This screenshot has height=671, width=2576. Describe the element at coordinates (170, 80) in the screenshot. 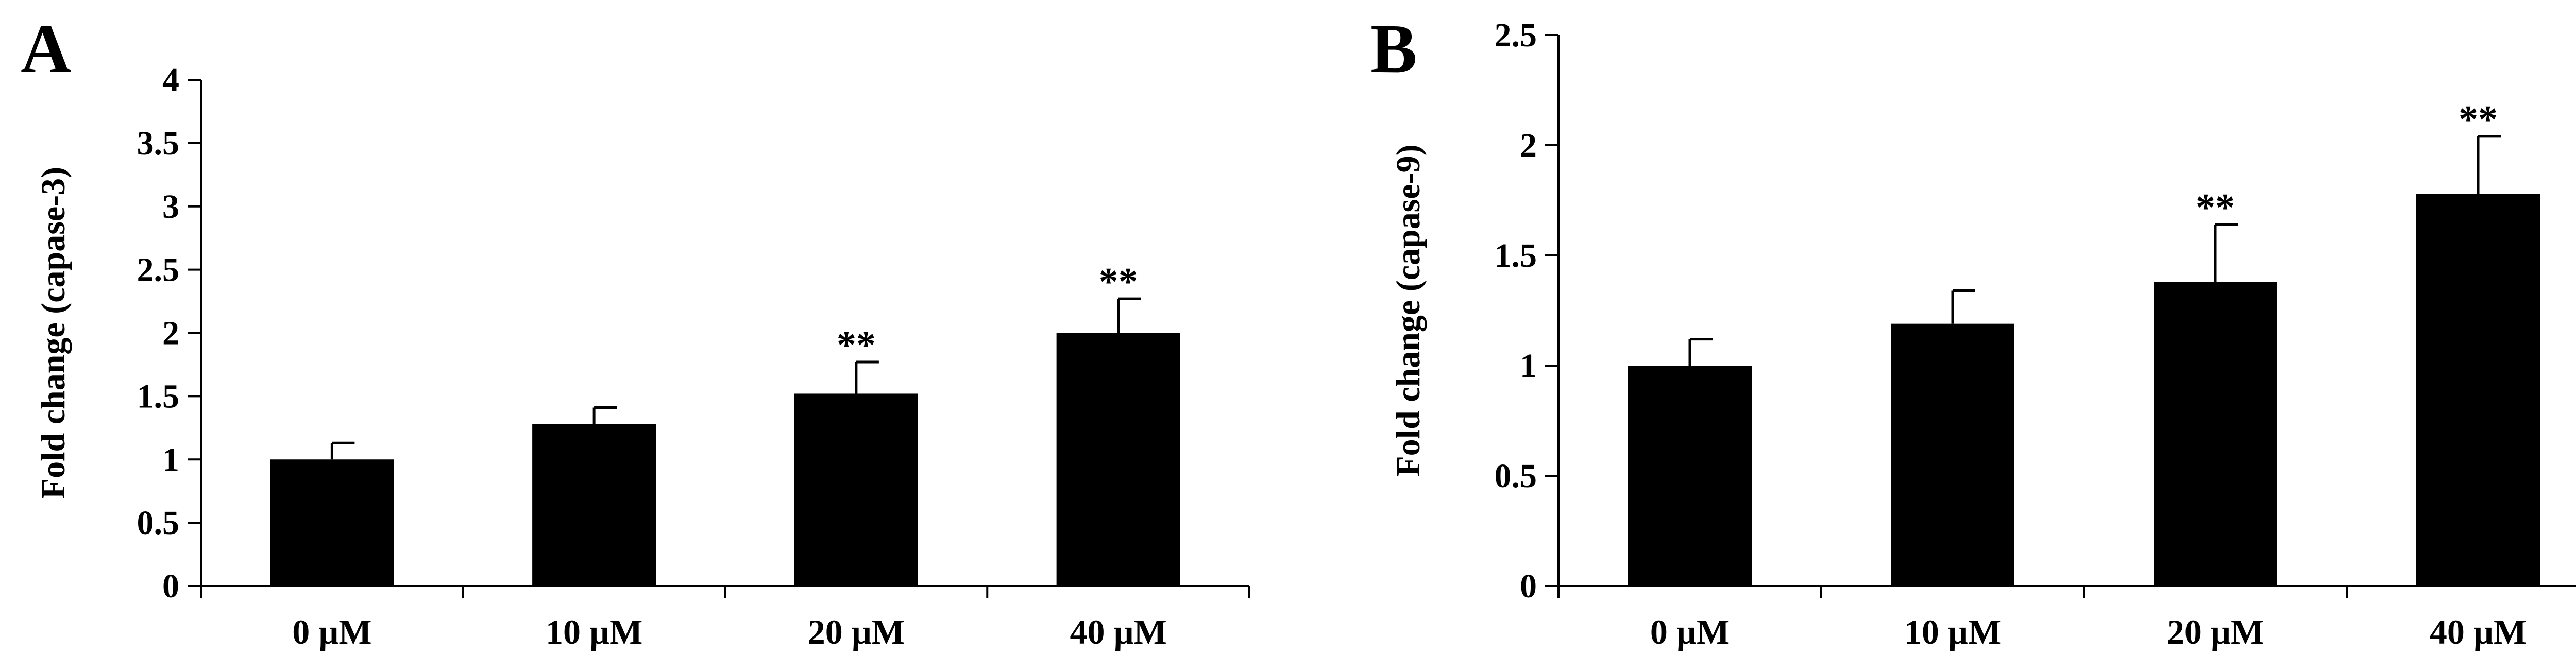

I see `y-tick-label: 4` at that location.